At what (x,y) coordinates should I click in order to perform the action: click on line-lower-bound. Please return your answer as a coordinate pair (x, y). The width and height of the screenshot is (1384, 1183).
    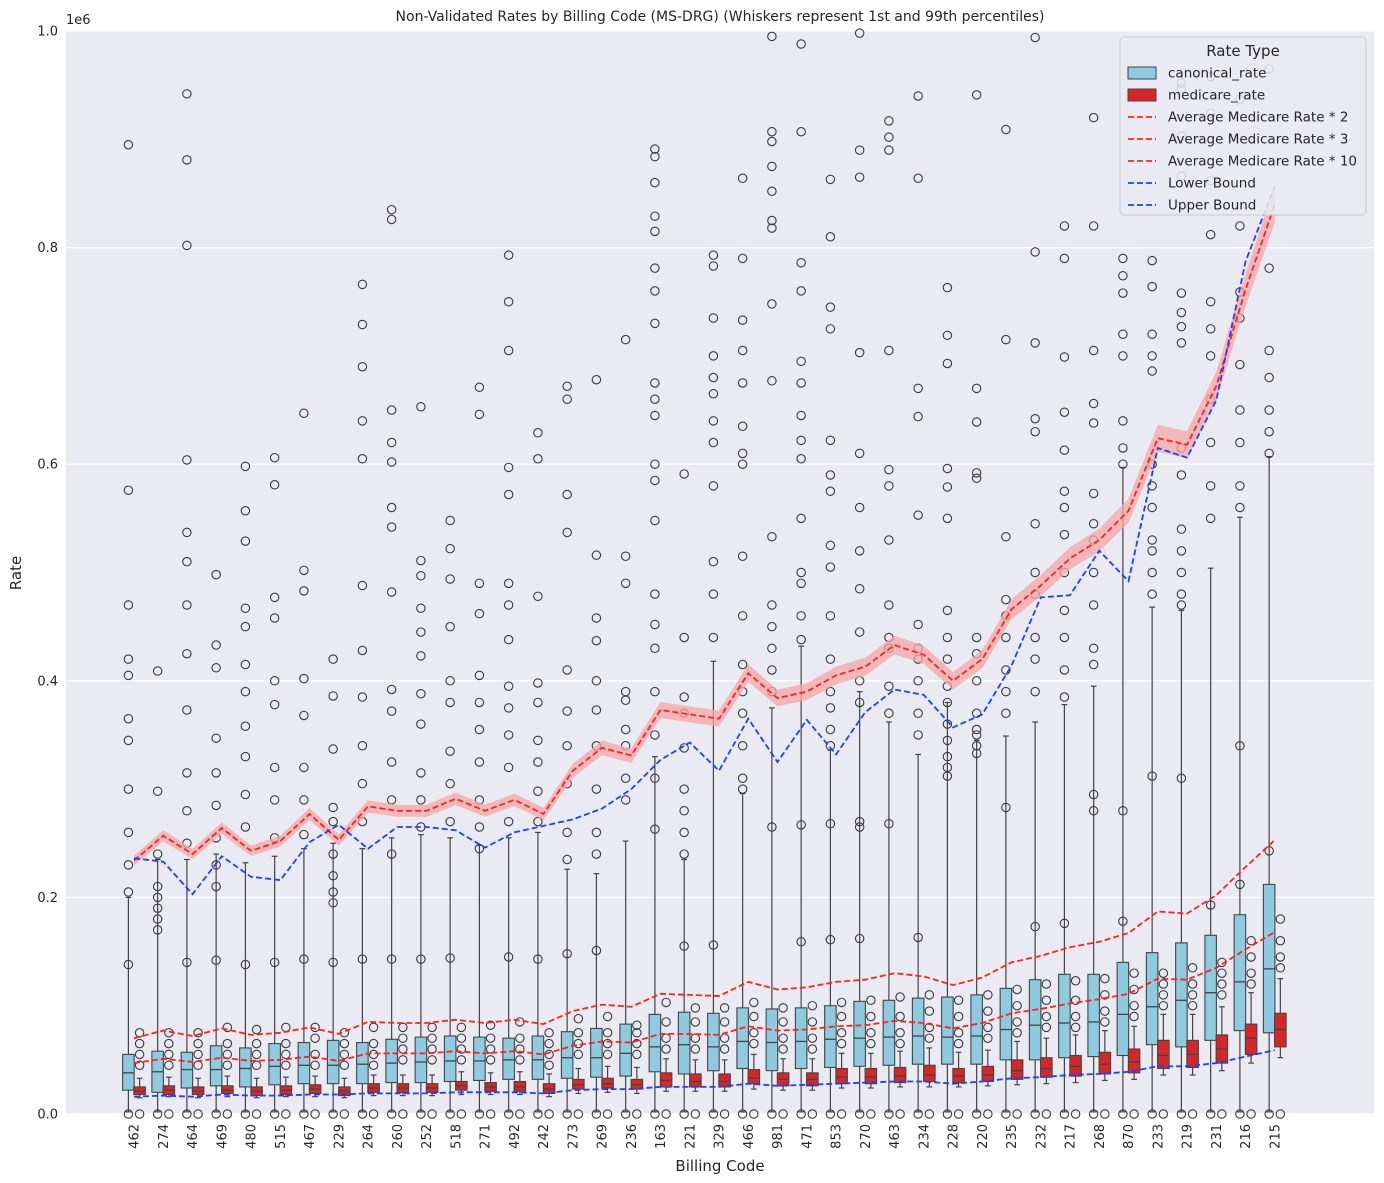
    Looking at the image, I should click on (704, 1073).